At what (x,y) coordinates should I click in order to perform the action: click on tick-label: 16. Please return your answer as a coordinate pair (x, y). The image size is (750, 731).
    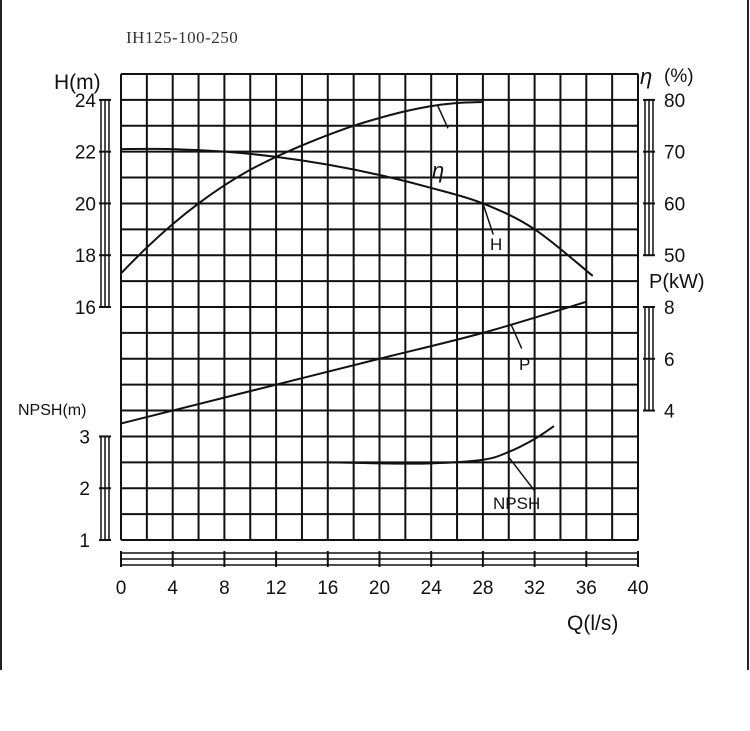
    Looking at the image, I should click on (85, 308).